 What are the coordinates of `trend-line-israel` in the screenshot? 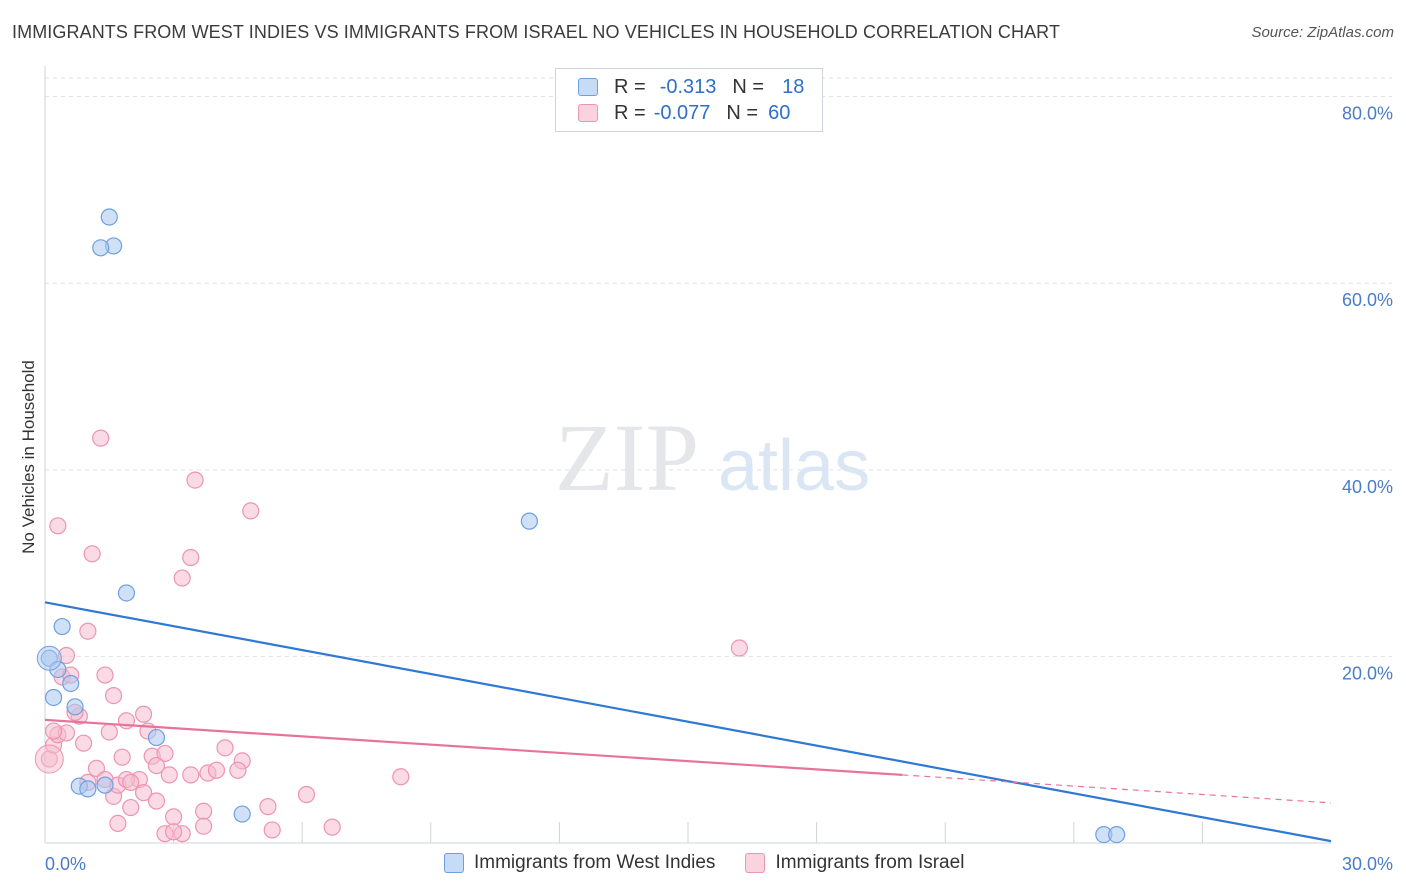 It's located at (473, 747).